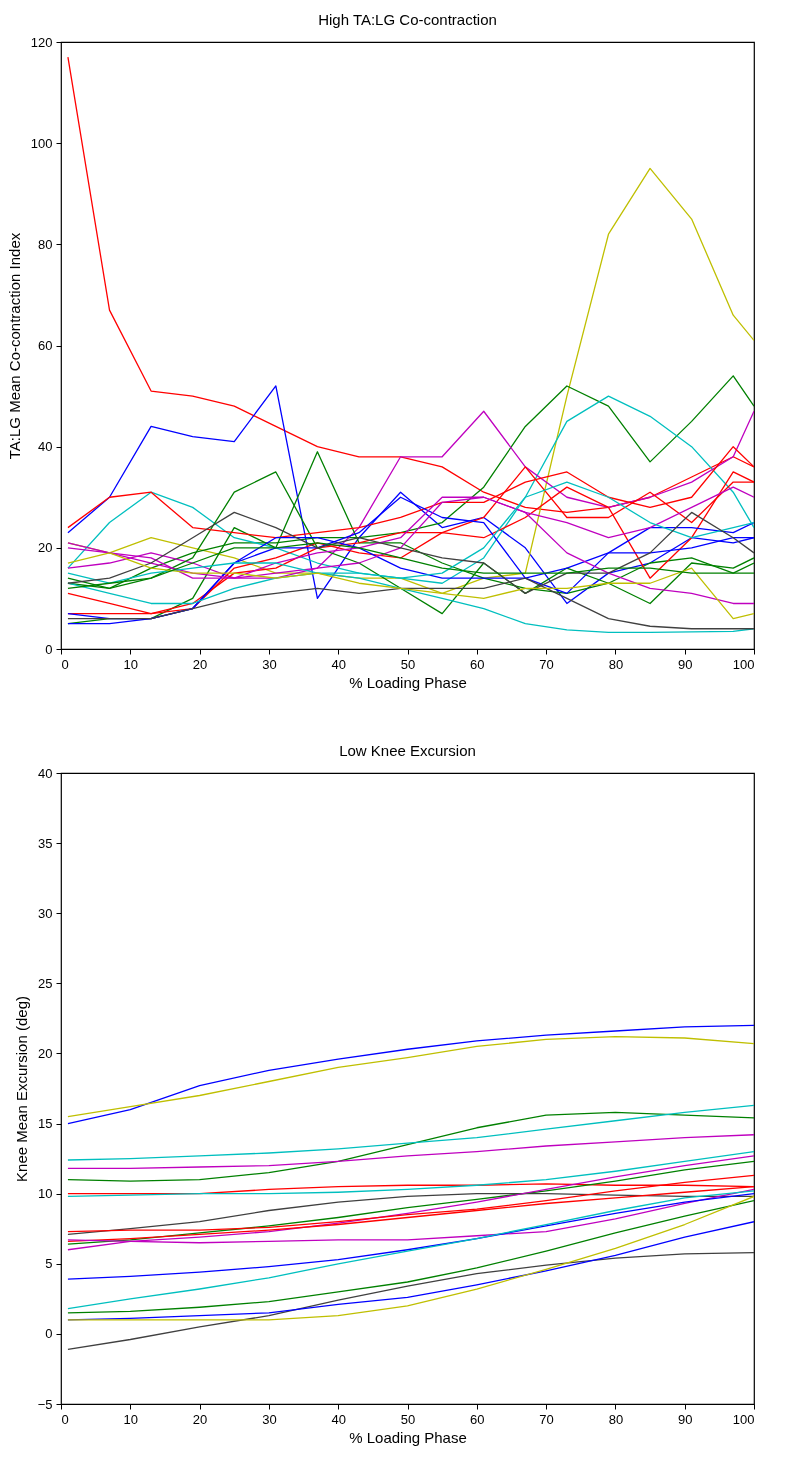 The width and height of the screenshot is (801, 1484). I want to click on chart-title: Low Knee Excursion, so click(407, 750).